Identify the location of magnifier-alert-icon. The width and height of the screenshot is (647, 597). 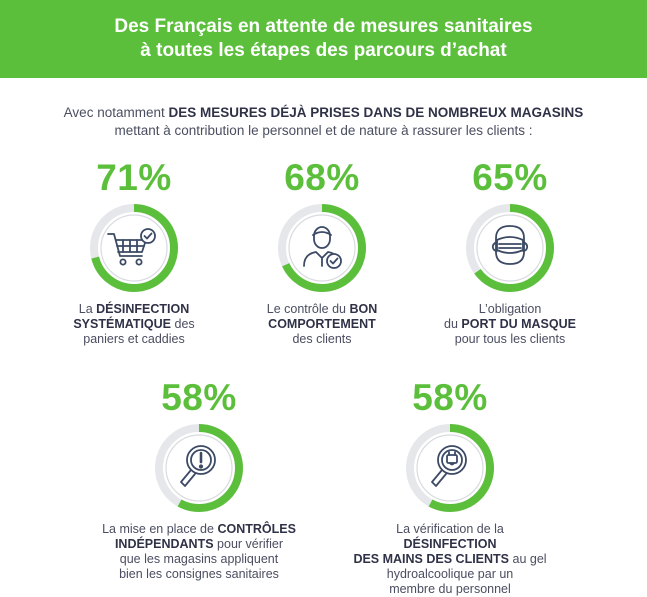
(198, 466).